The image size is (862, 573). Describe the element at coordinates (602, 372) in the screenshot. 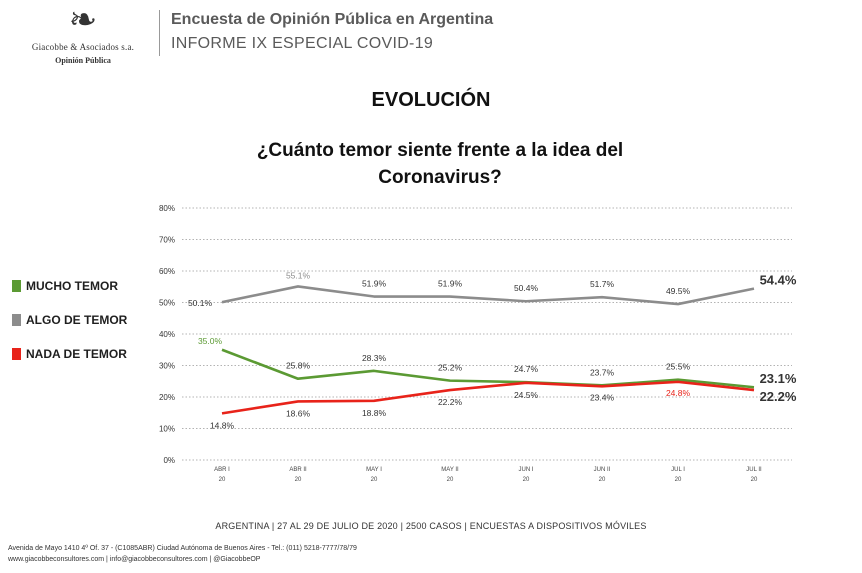

I see `data-label: 23.7%` at that location.